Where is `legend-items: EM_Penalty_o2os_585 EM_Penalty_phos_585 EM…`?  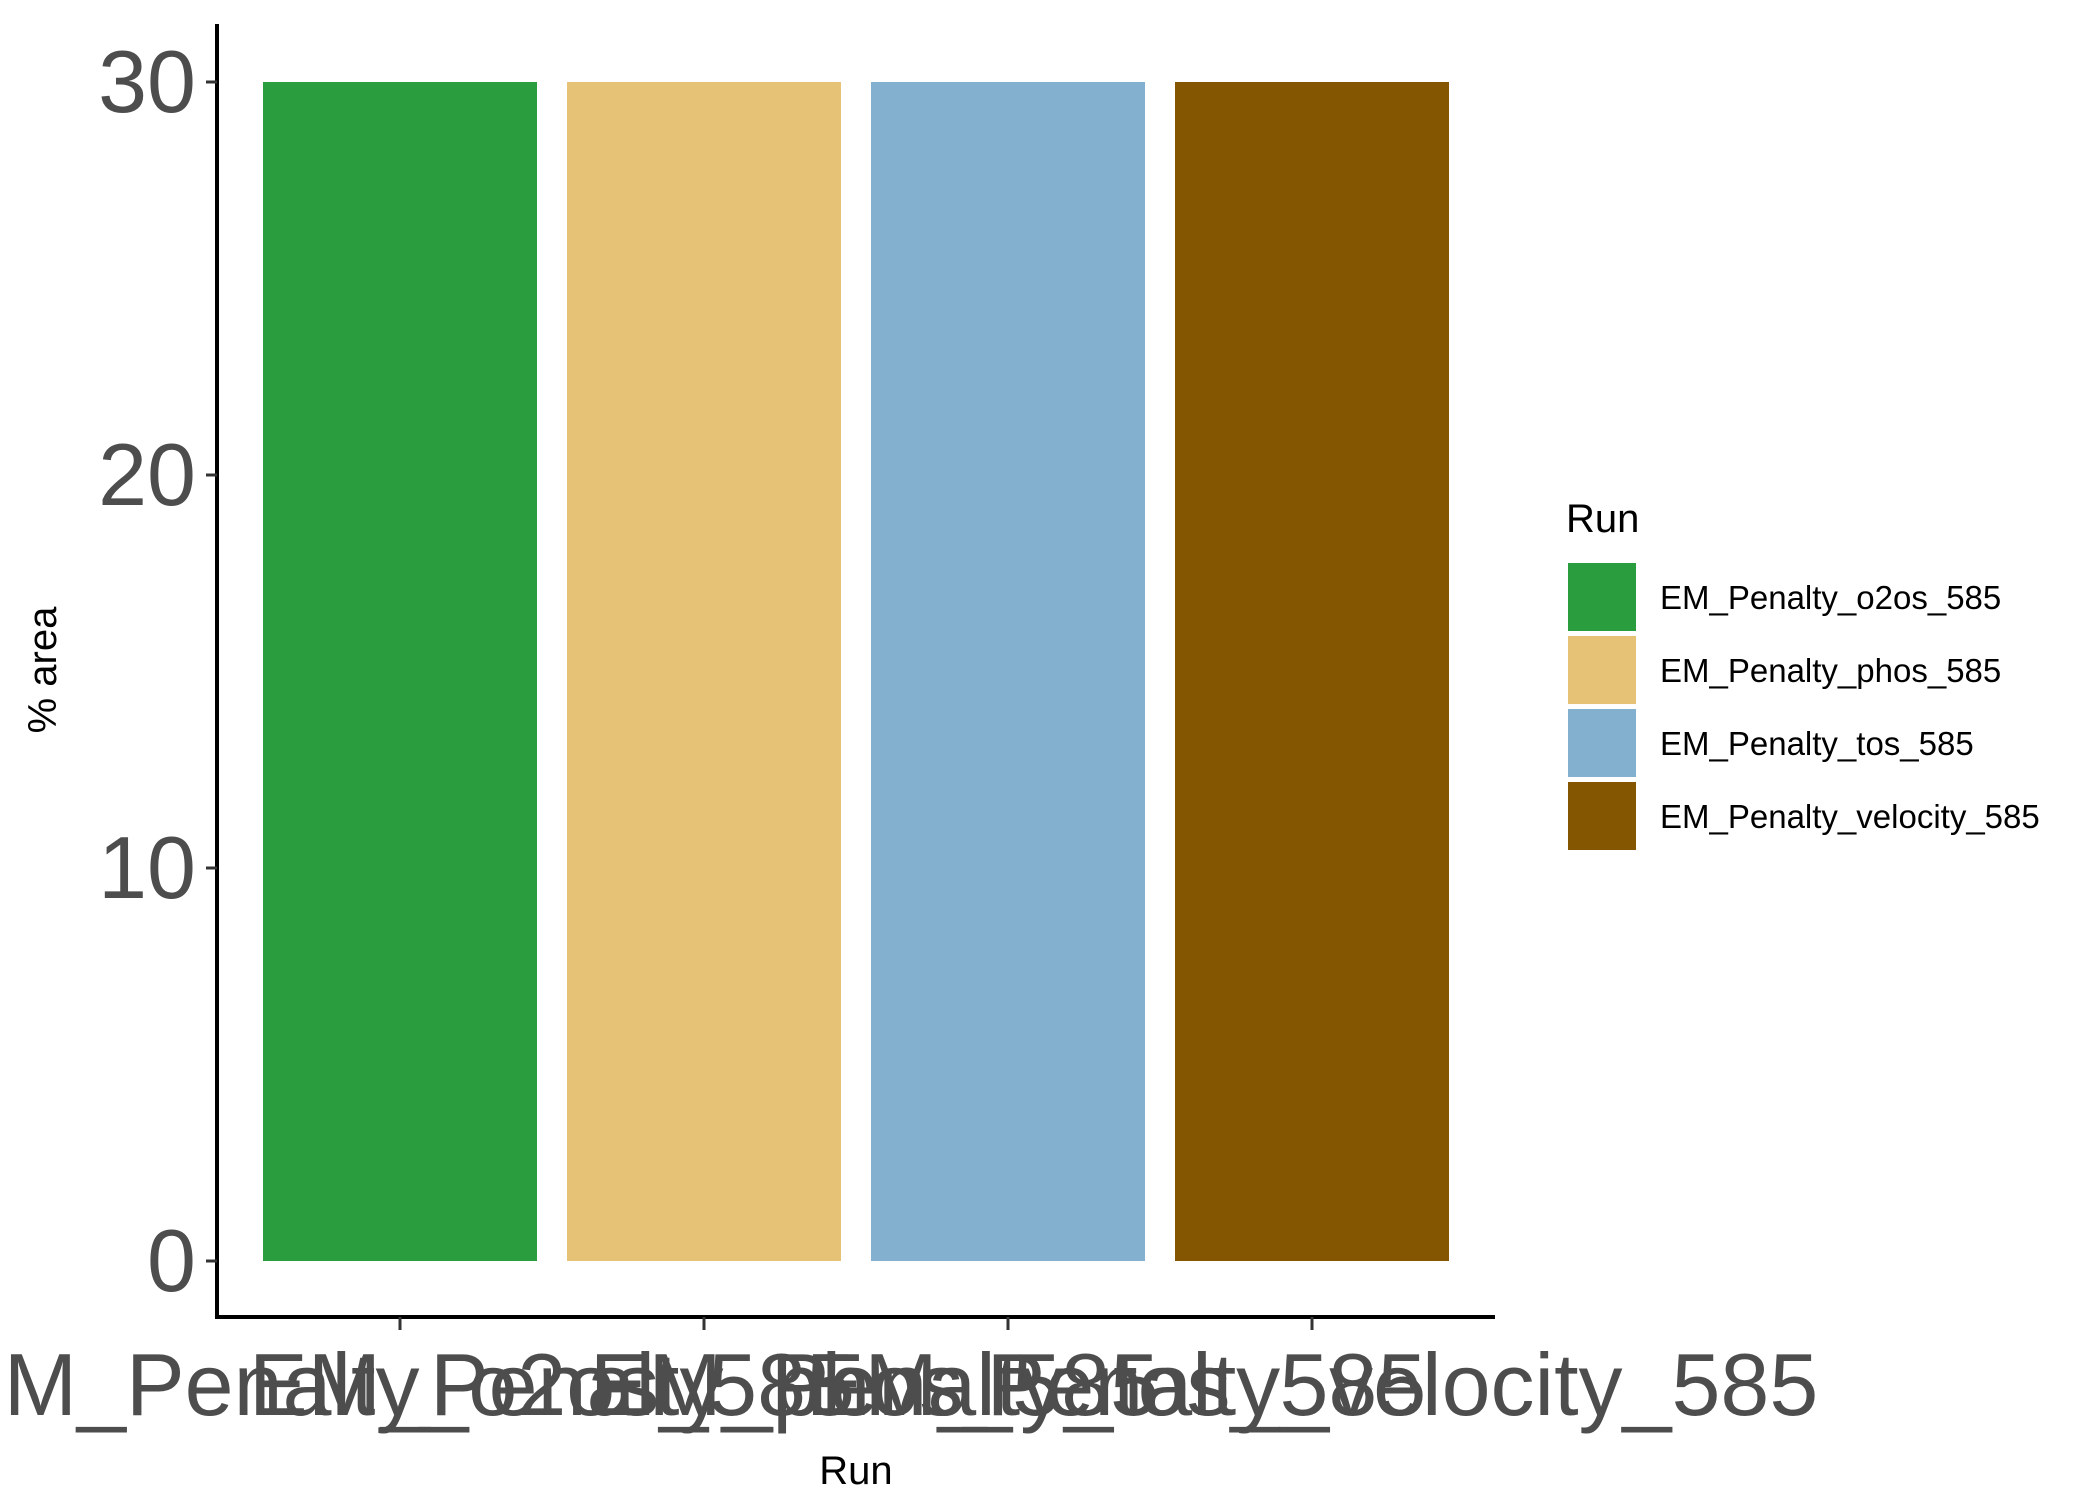
legend-items: EM_Penalty_o2os_585 EM_Penalty_phos_585 EM… is located at coordinates (1804, 706).